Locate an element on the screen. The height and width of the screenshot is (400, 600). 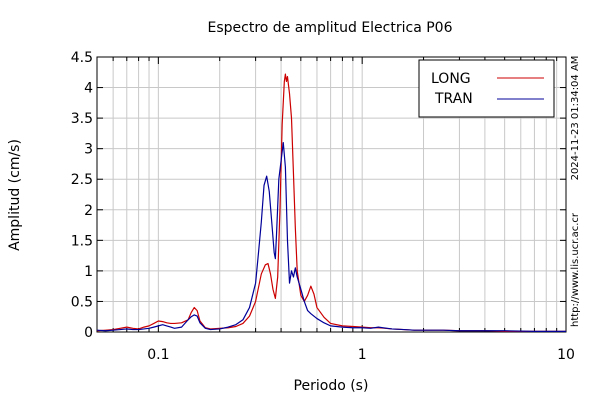
x-tick-label: 1 is located at coordinates (362, 355).